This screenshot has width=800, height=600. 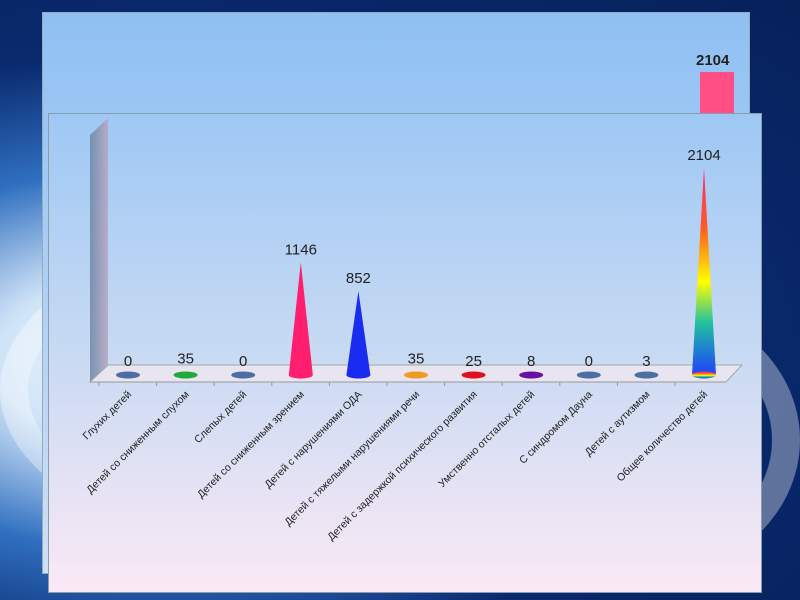 I want to click on data-label: 25, so click(x=473, y=361).